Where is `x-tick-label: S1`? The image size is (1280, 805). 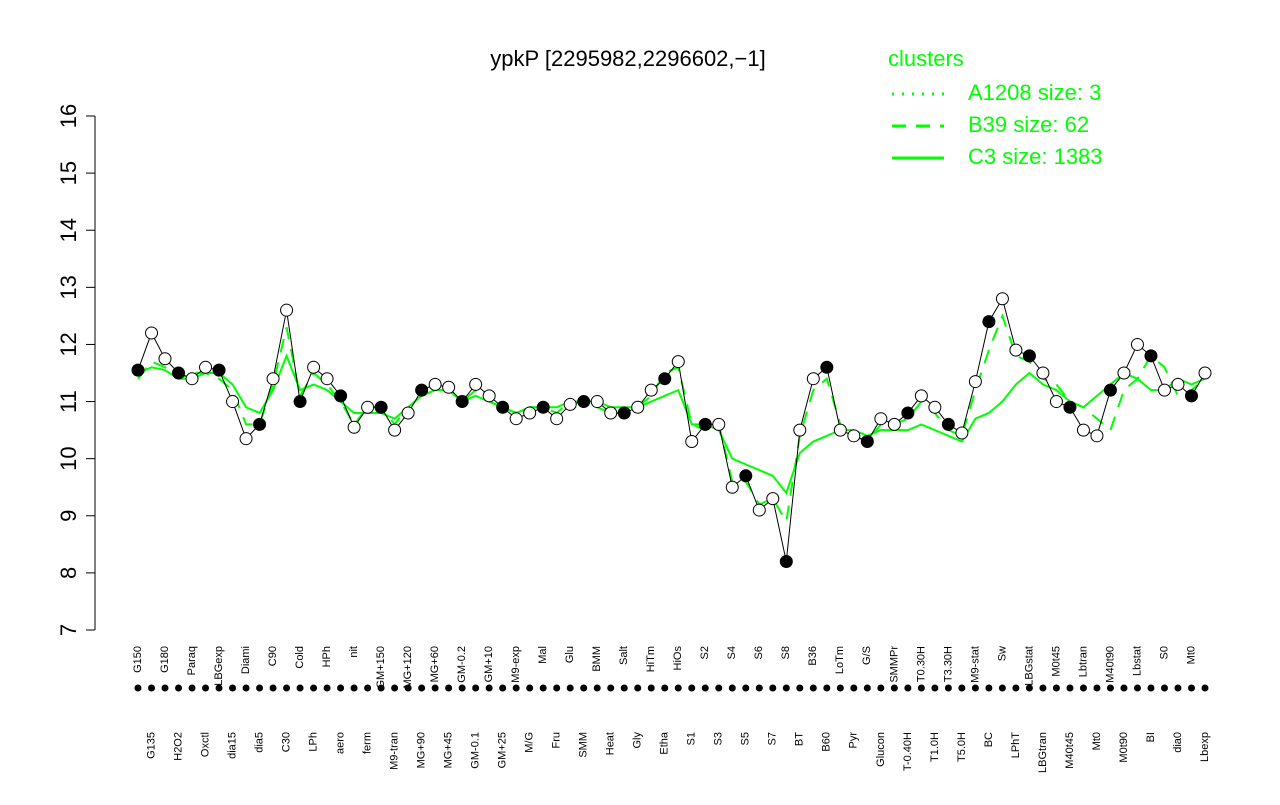
x-tick-label: S1 is located at coordinates (692, 738).